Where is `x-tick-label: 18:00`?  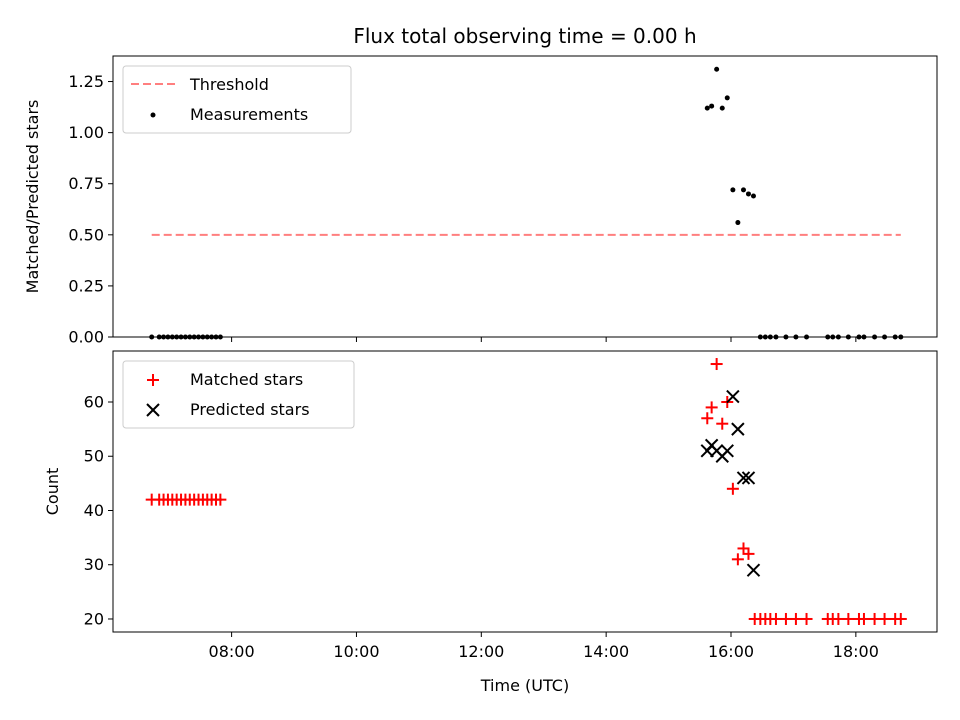
x-tick-label: 18:00 is located at coordinates (856, 651).